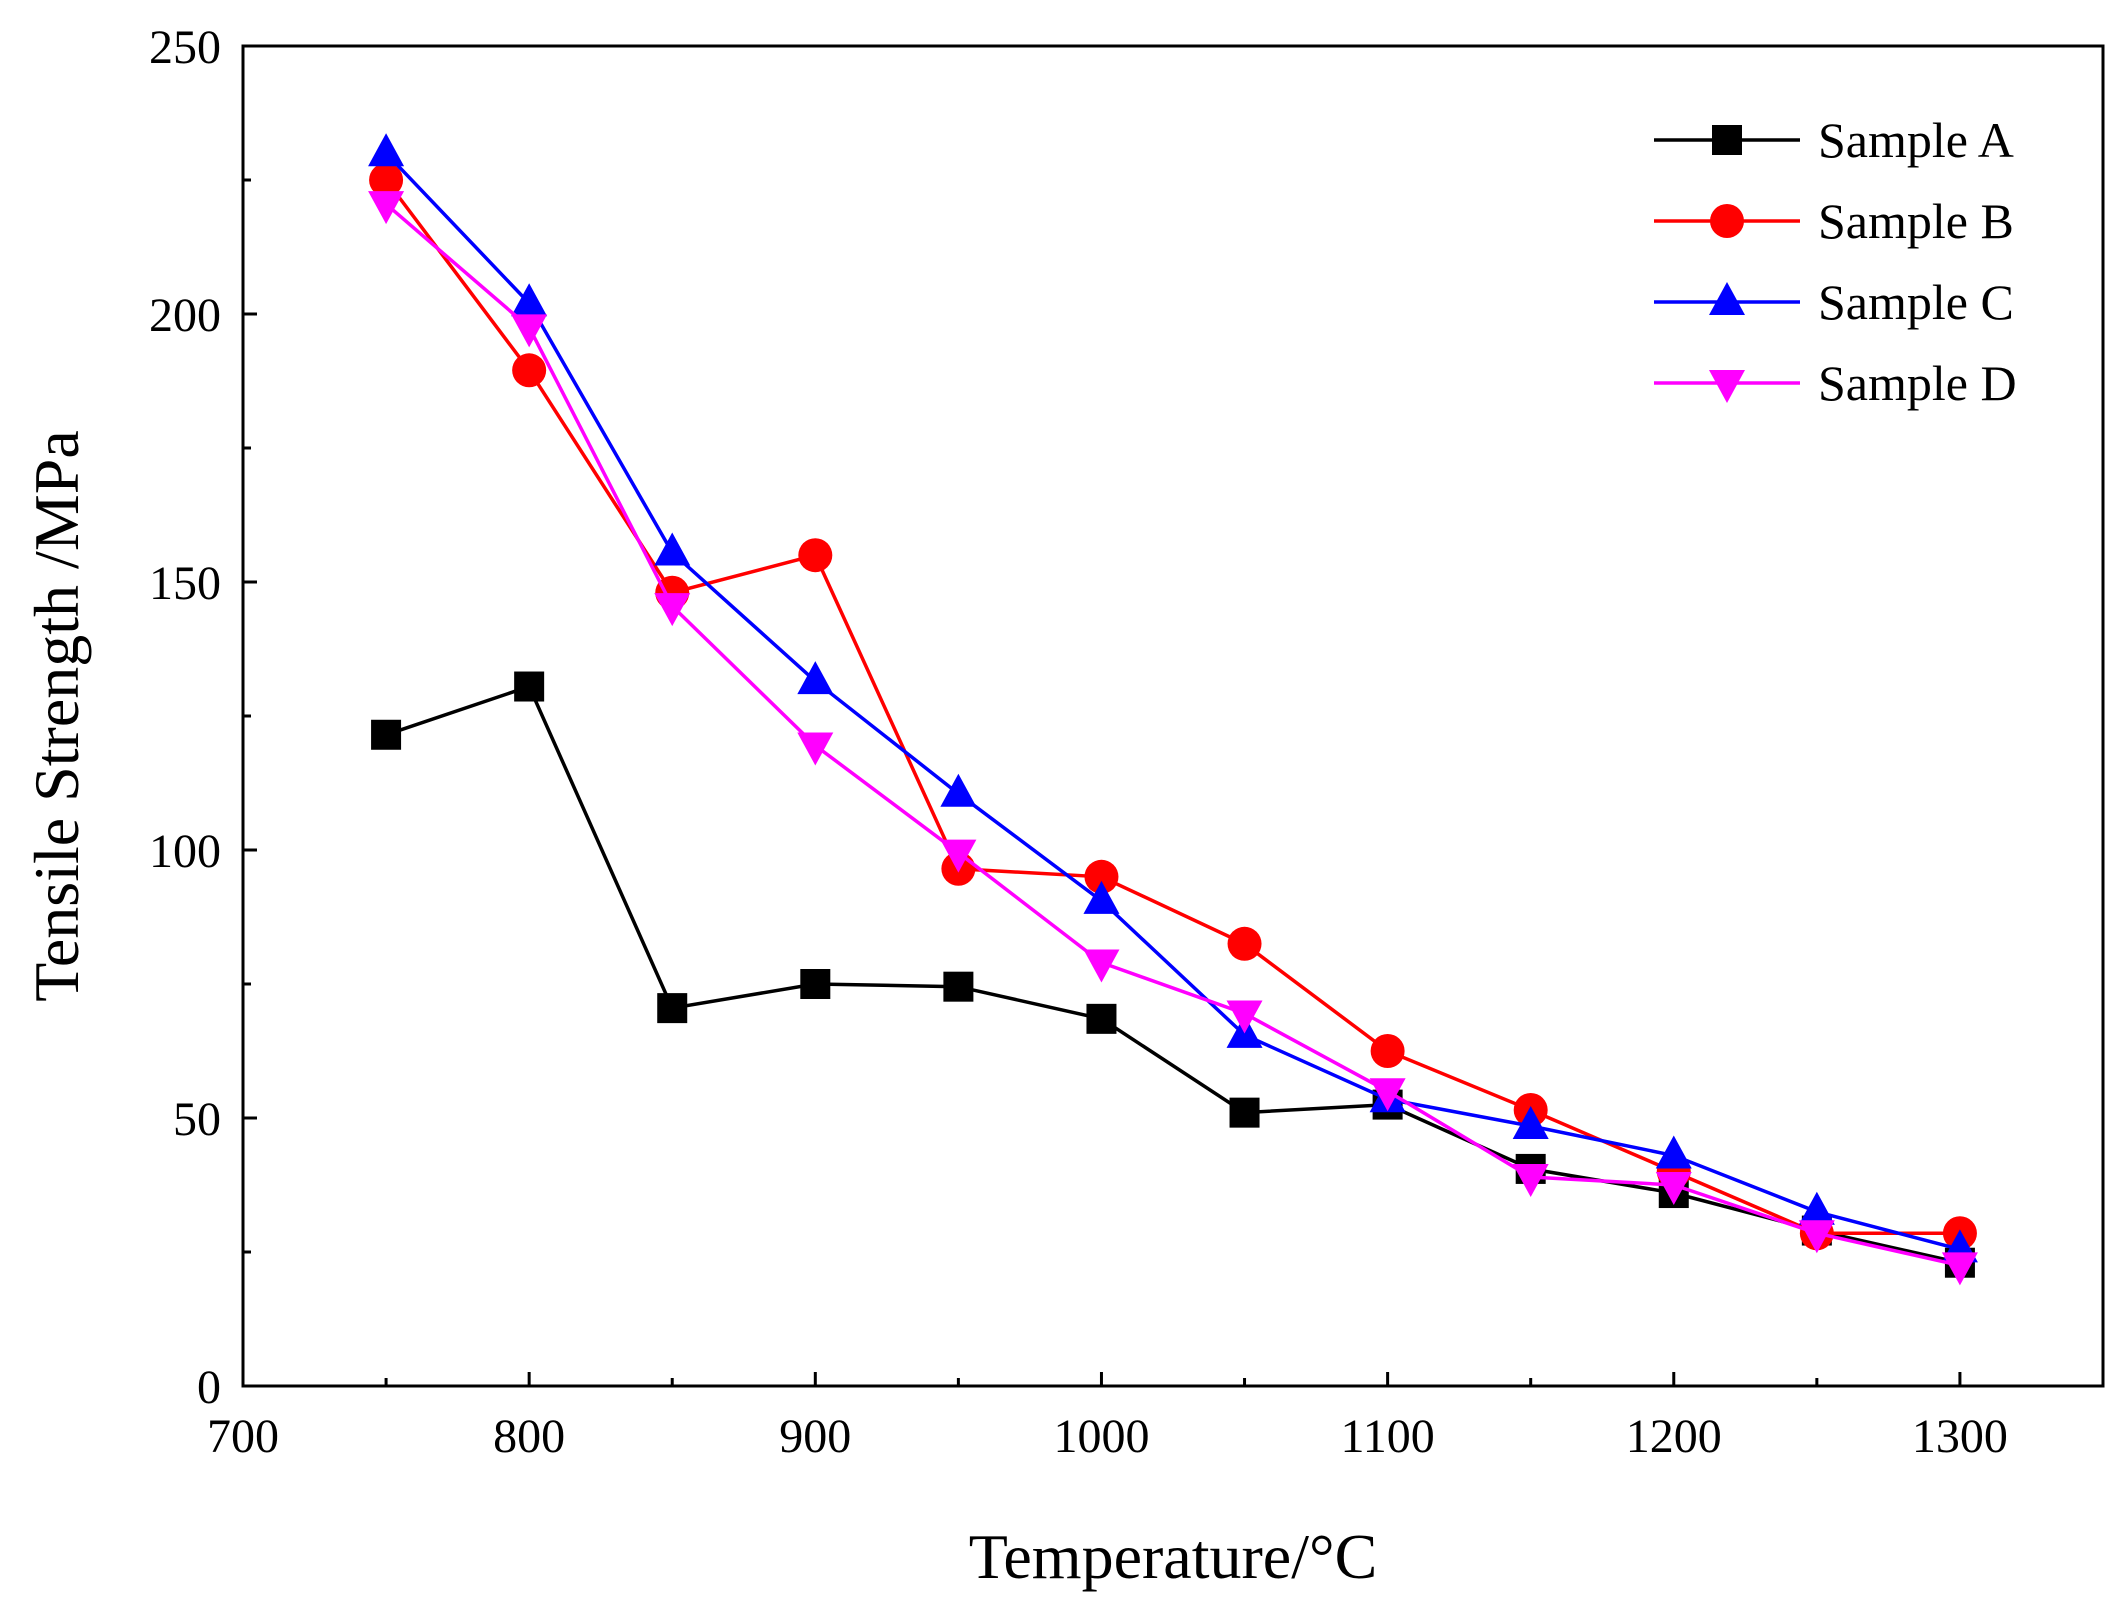 This screenshot has height=1605, width=2124. Describe the element at coordinates (1674, 1436) in the screenshot. I see `x-tick-label: 1200` at that location.